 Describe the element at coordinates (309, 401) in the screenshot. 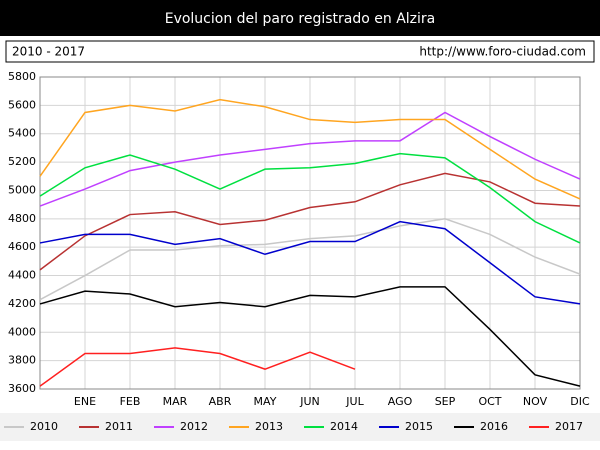

I see `x-tick-label: JUN` at that location.